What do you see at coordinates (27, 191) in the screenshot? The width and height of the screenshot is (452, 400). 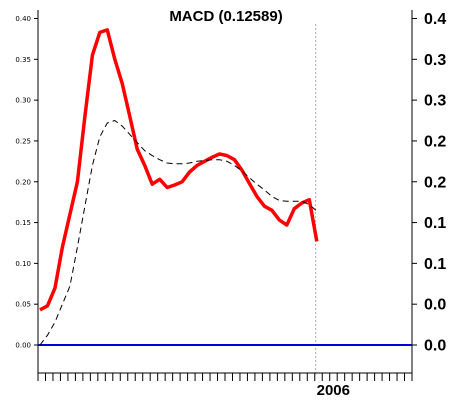 I see `left-y-axis: 0.00 0.05 0.10 0.15 0.20 0.25 0.30 0.35 0.40` at bounding box center [27, 191].